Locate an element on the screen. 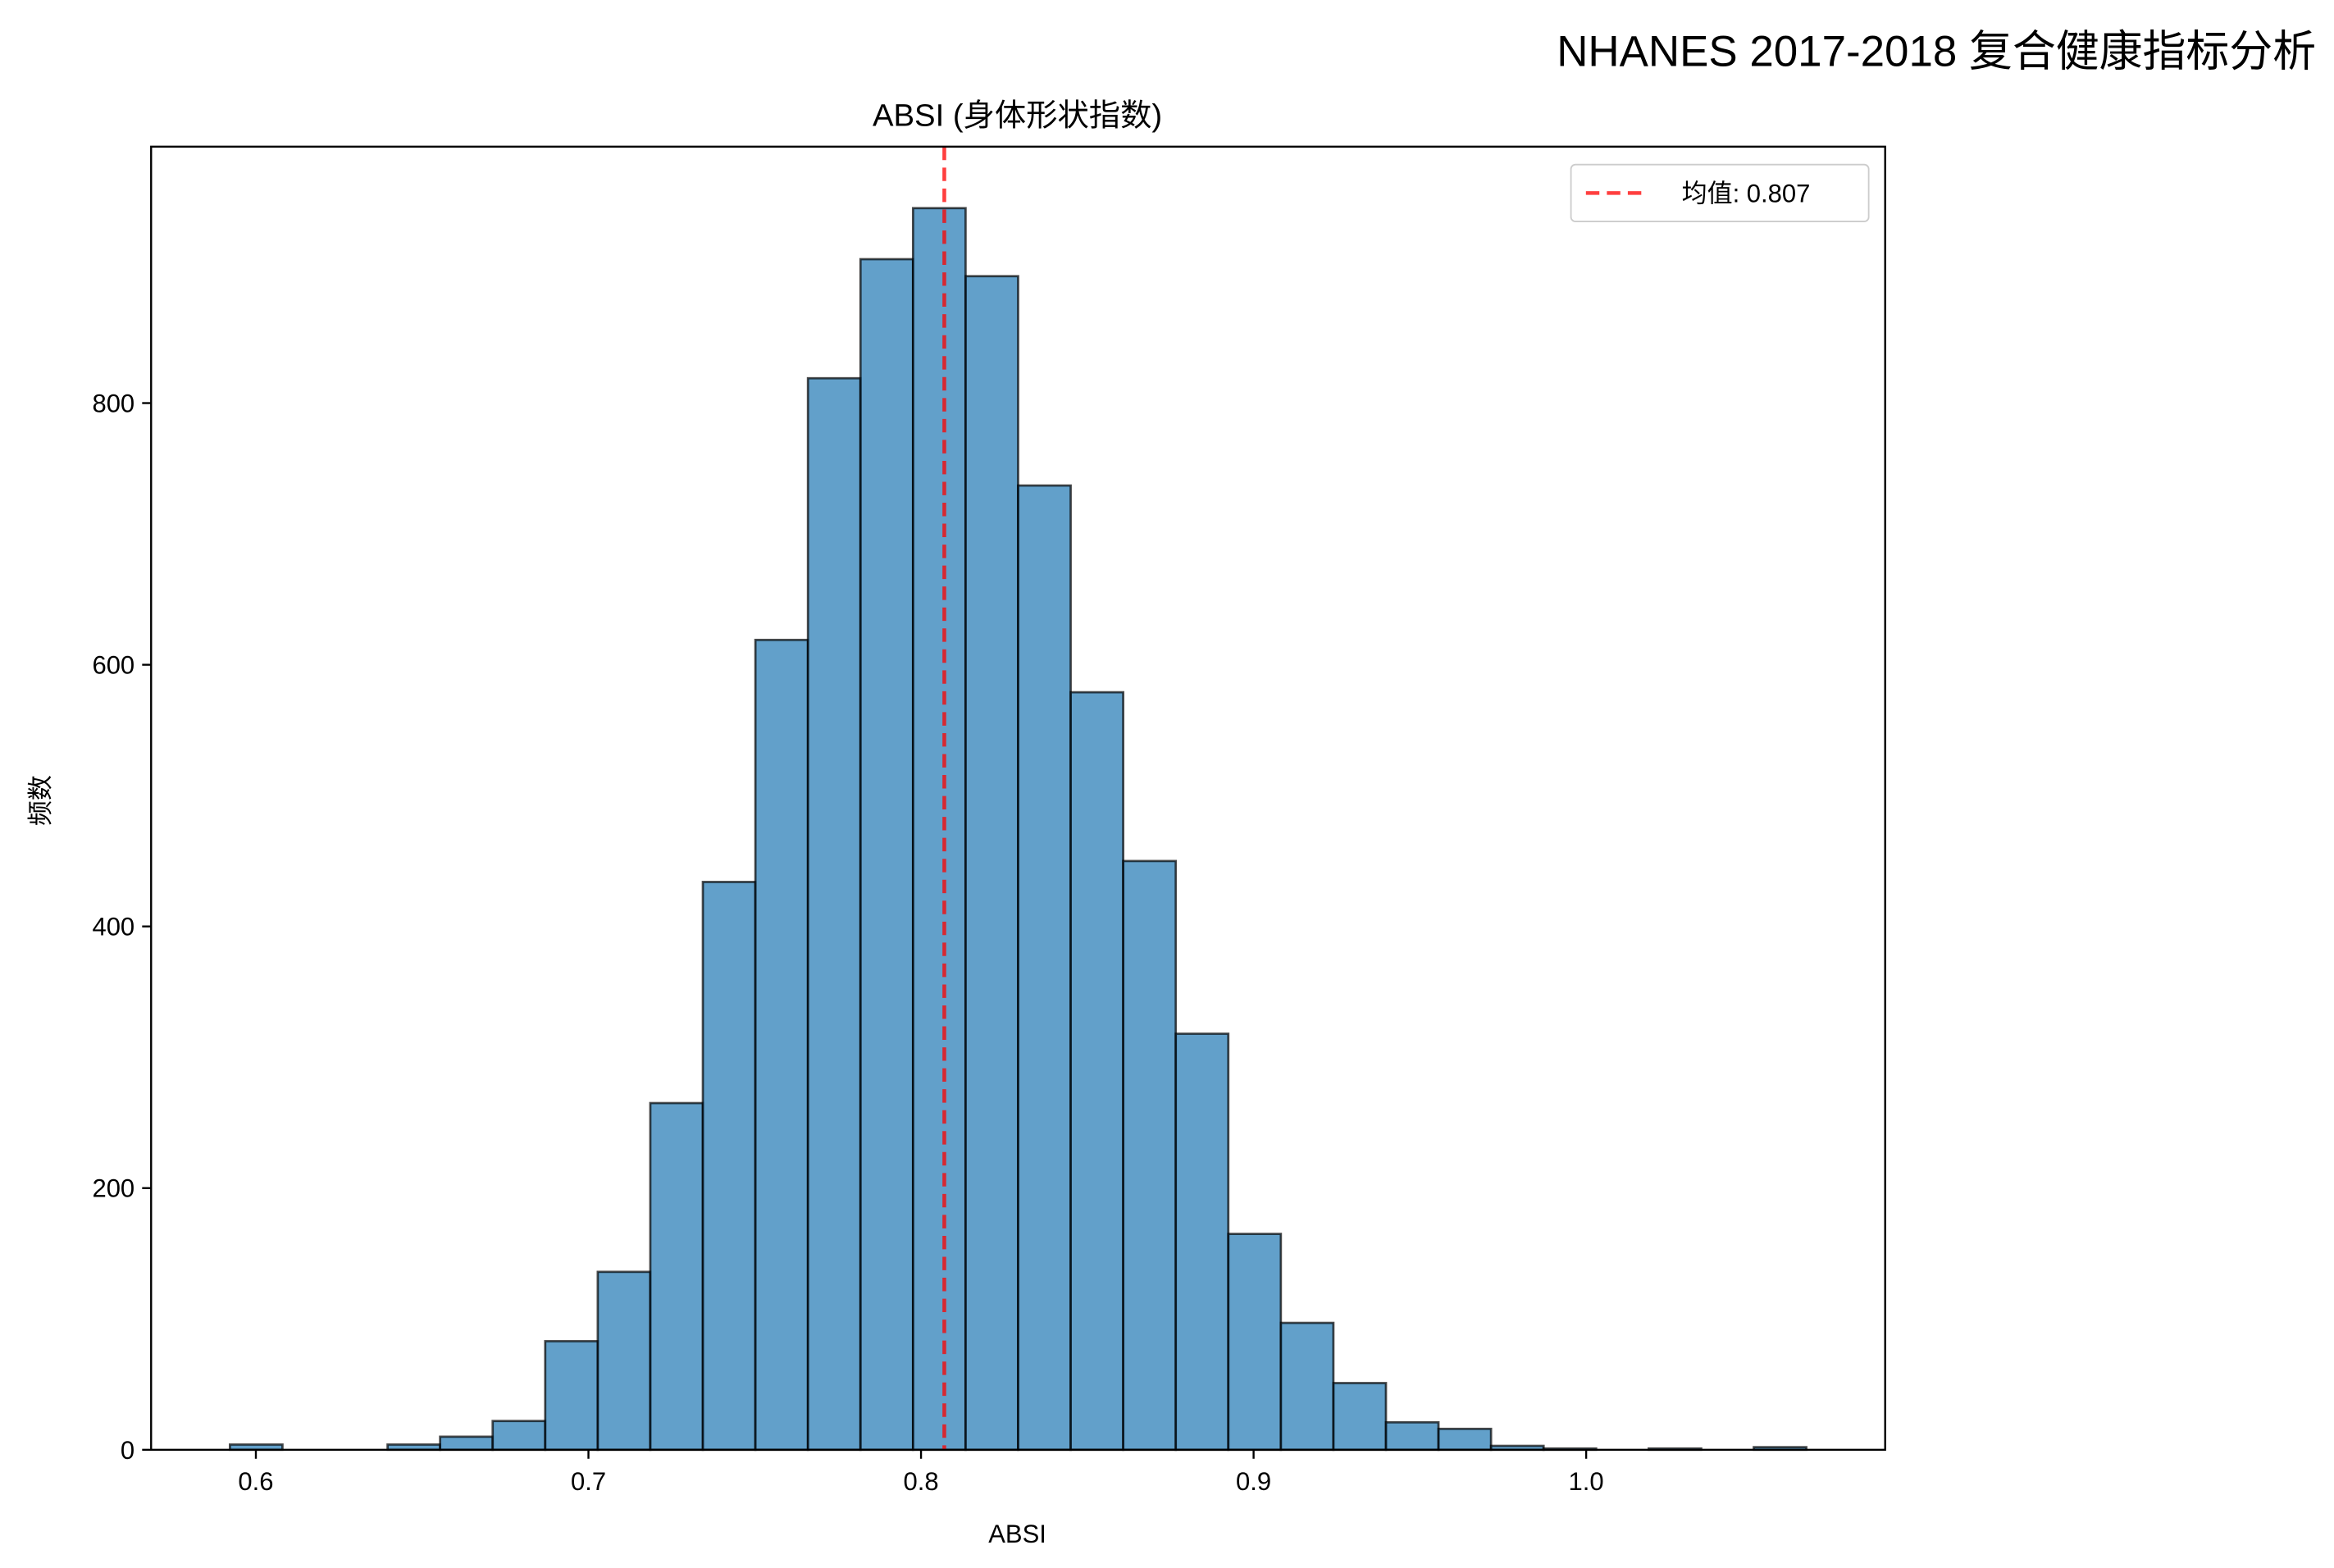 The image size is (2334, 1568). x-tick-label: 0.9 is located at coordinates (1254, 1481).